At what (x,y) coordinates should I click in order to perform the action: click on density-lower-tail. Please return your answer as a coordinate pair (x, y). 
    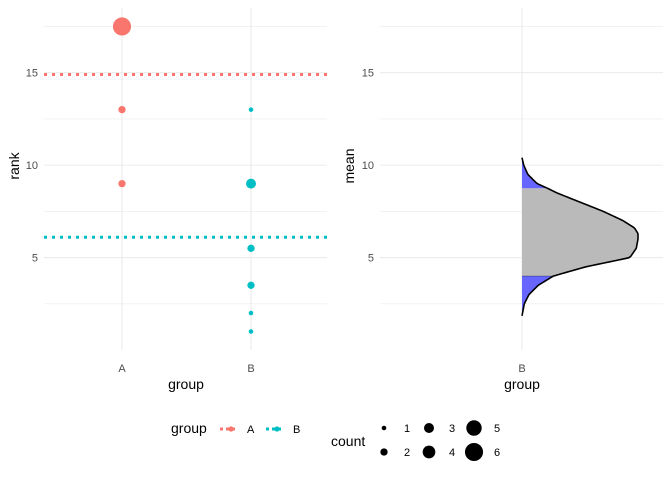
    Looking at the image, I should click on (538, 296).